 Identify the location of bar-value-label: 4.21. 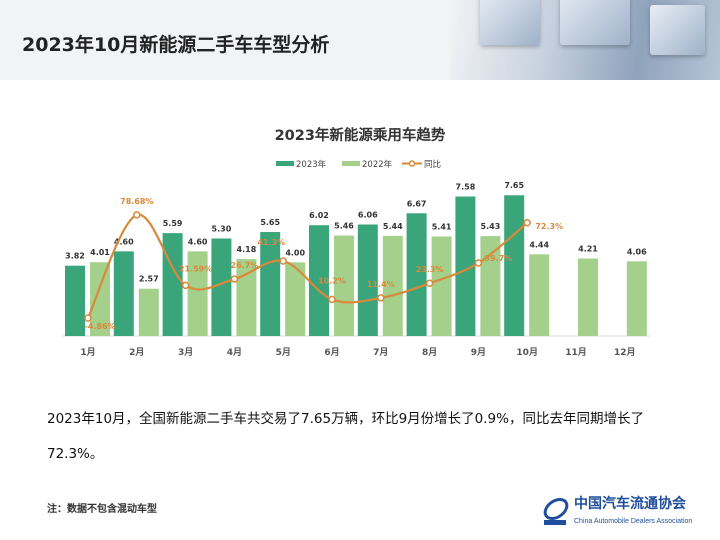
(588, 249).